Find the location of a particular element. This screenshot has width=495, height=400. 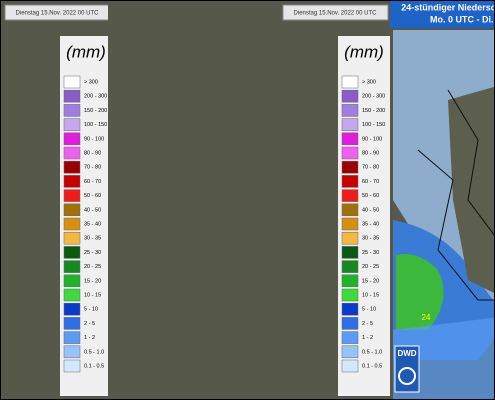

land-overlay is located at coordinates (471, 190).